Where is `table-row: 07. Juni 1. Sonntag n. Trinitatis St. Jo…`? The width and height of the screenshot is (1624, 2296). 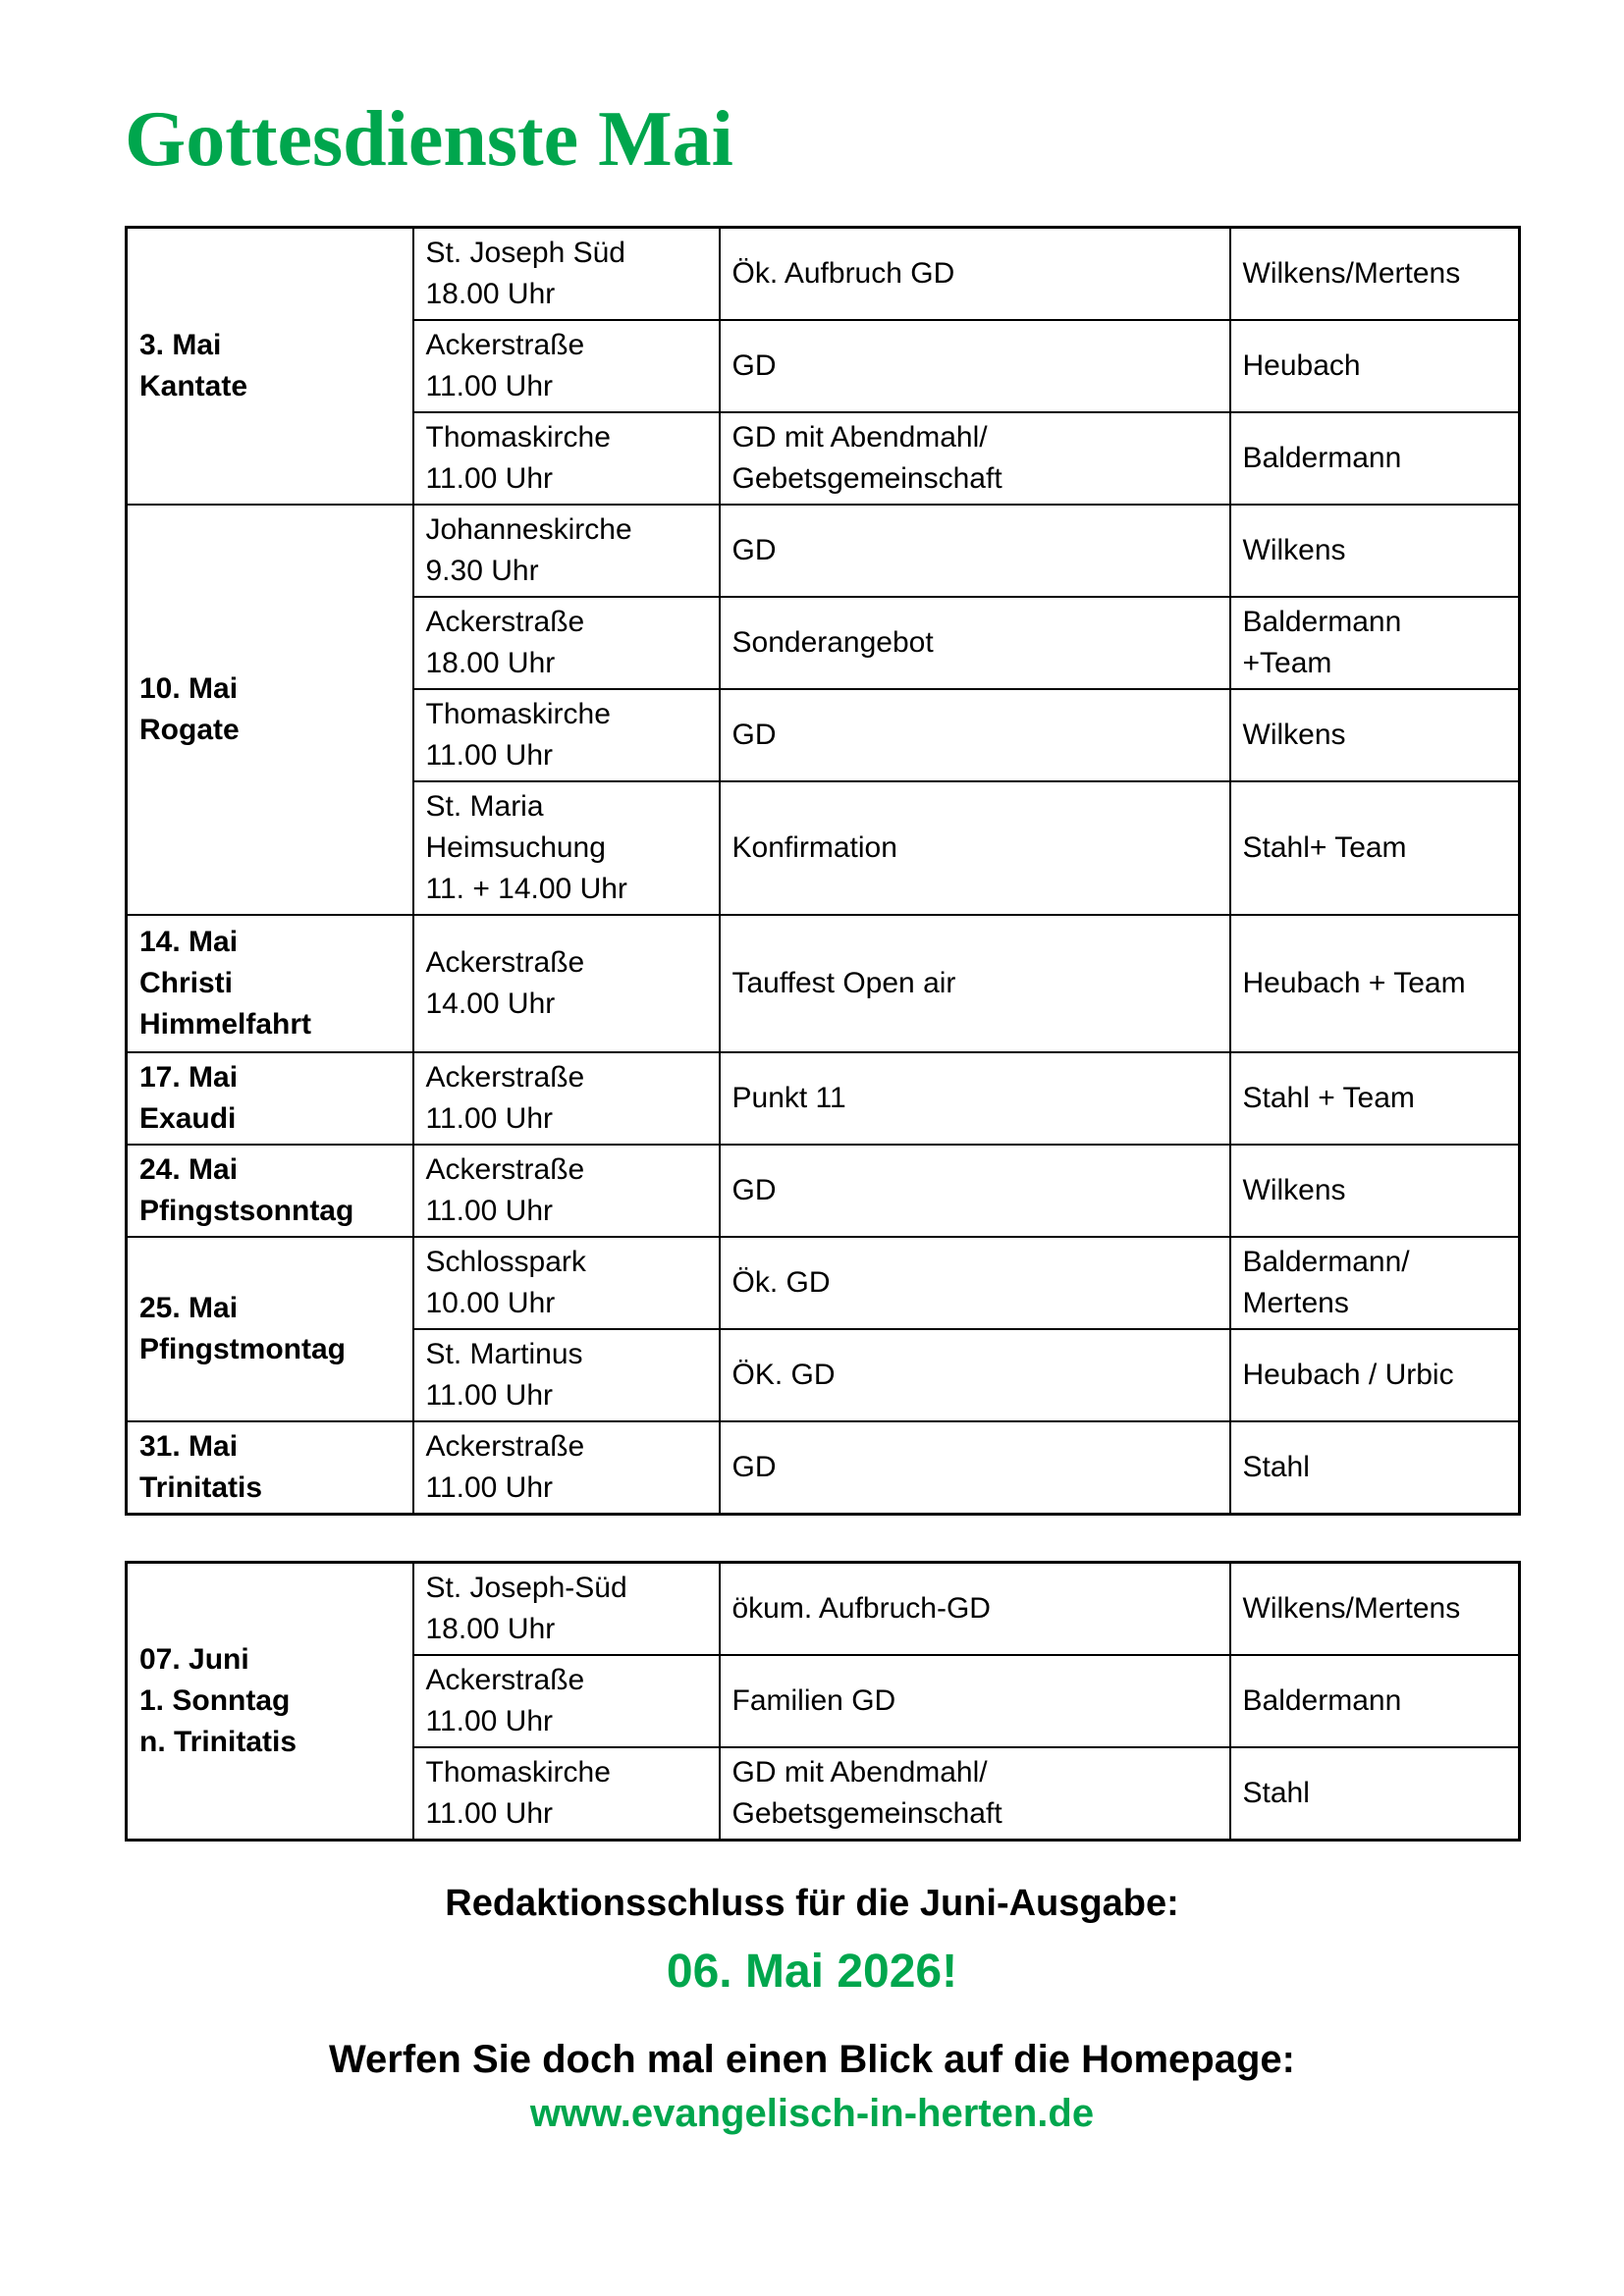
table-row: 07. Juni 1. Sonntag n. Trinitatis St. Jo… is located at coordinates (823, 1701).